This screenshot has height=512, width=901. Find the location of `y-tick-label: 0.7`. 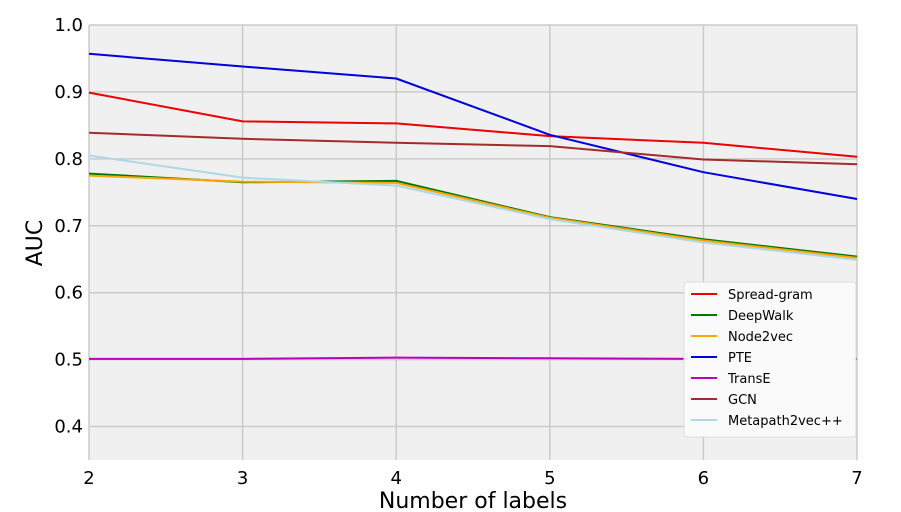

y-tick-label: 0.7 is located at coordinates (68, 226).